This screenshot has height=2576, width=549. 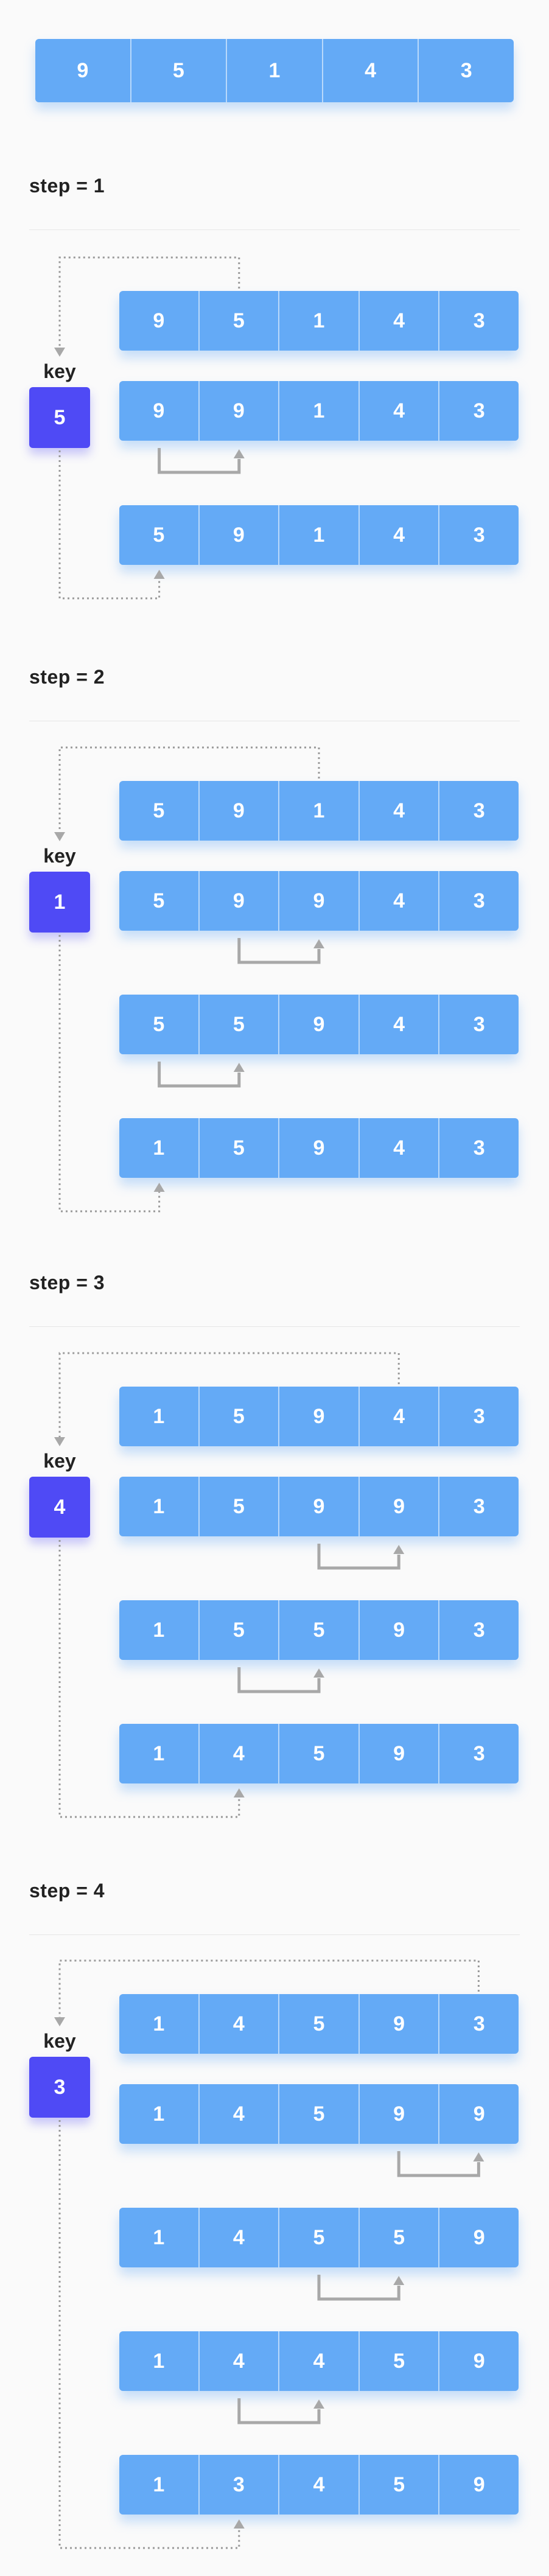 What do you see at coordinates (59, 1507) in the screenshot?
I see `key-box: 4` at bounding box center [59, 1507].